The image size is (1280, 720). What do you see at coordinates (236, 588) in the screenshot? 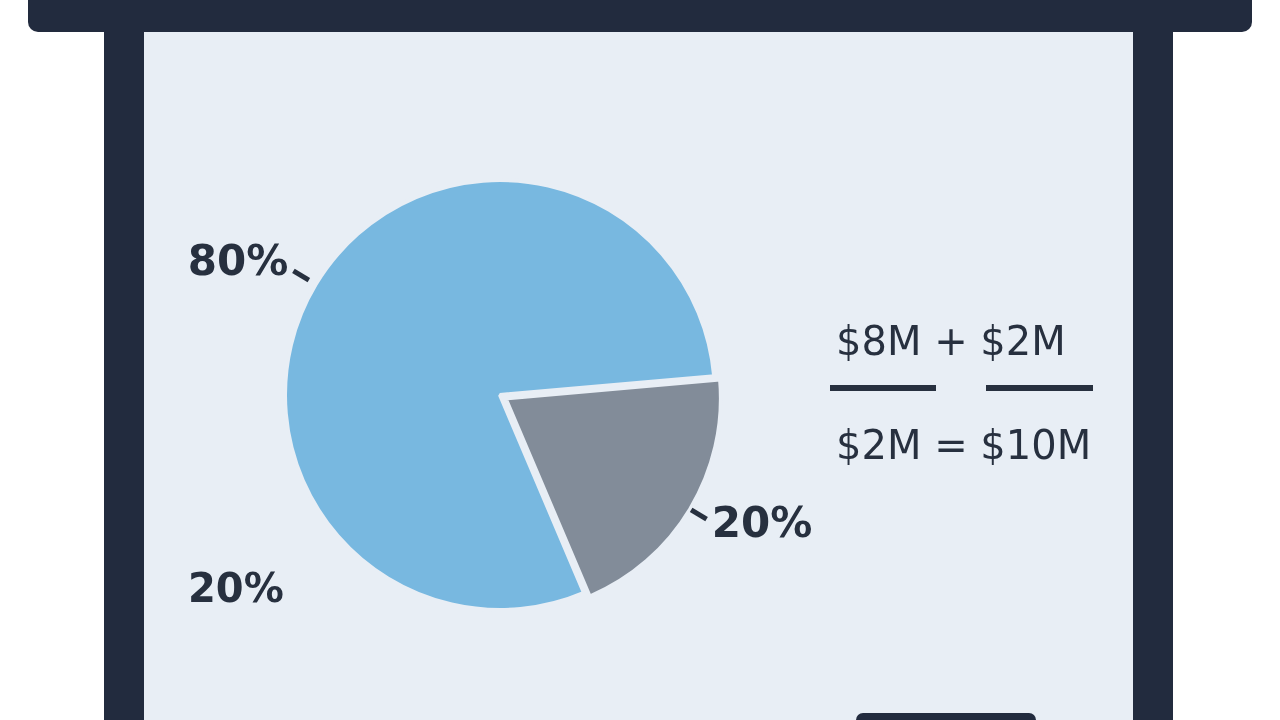
I see `text: 20%` at bounding box center [236, 588].